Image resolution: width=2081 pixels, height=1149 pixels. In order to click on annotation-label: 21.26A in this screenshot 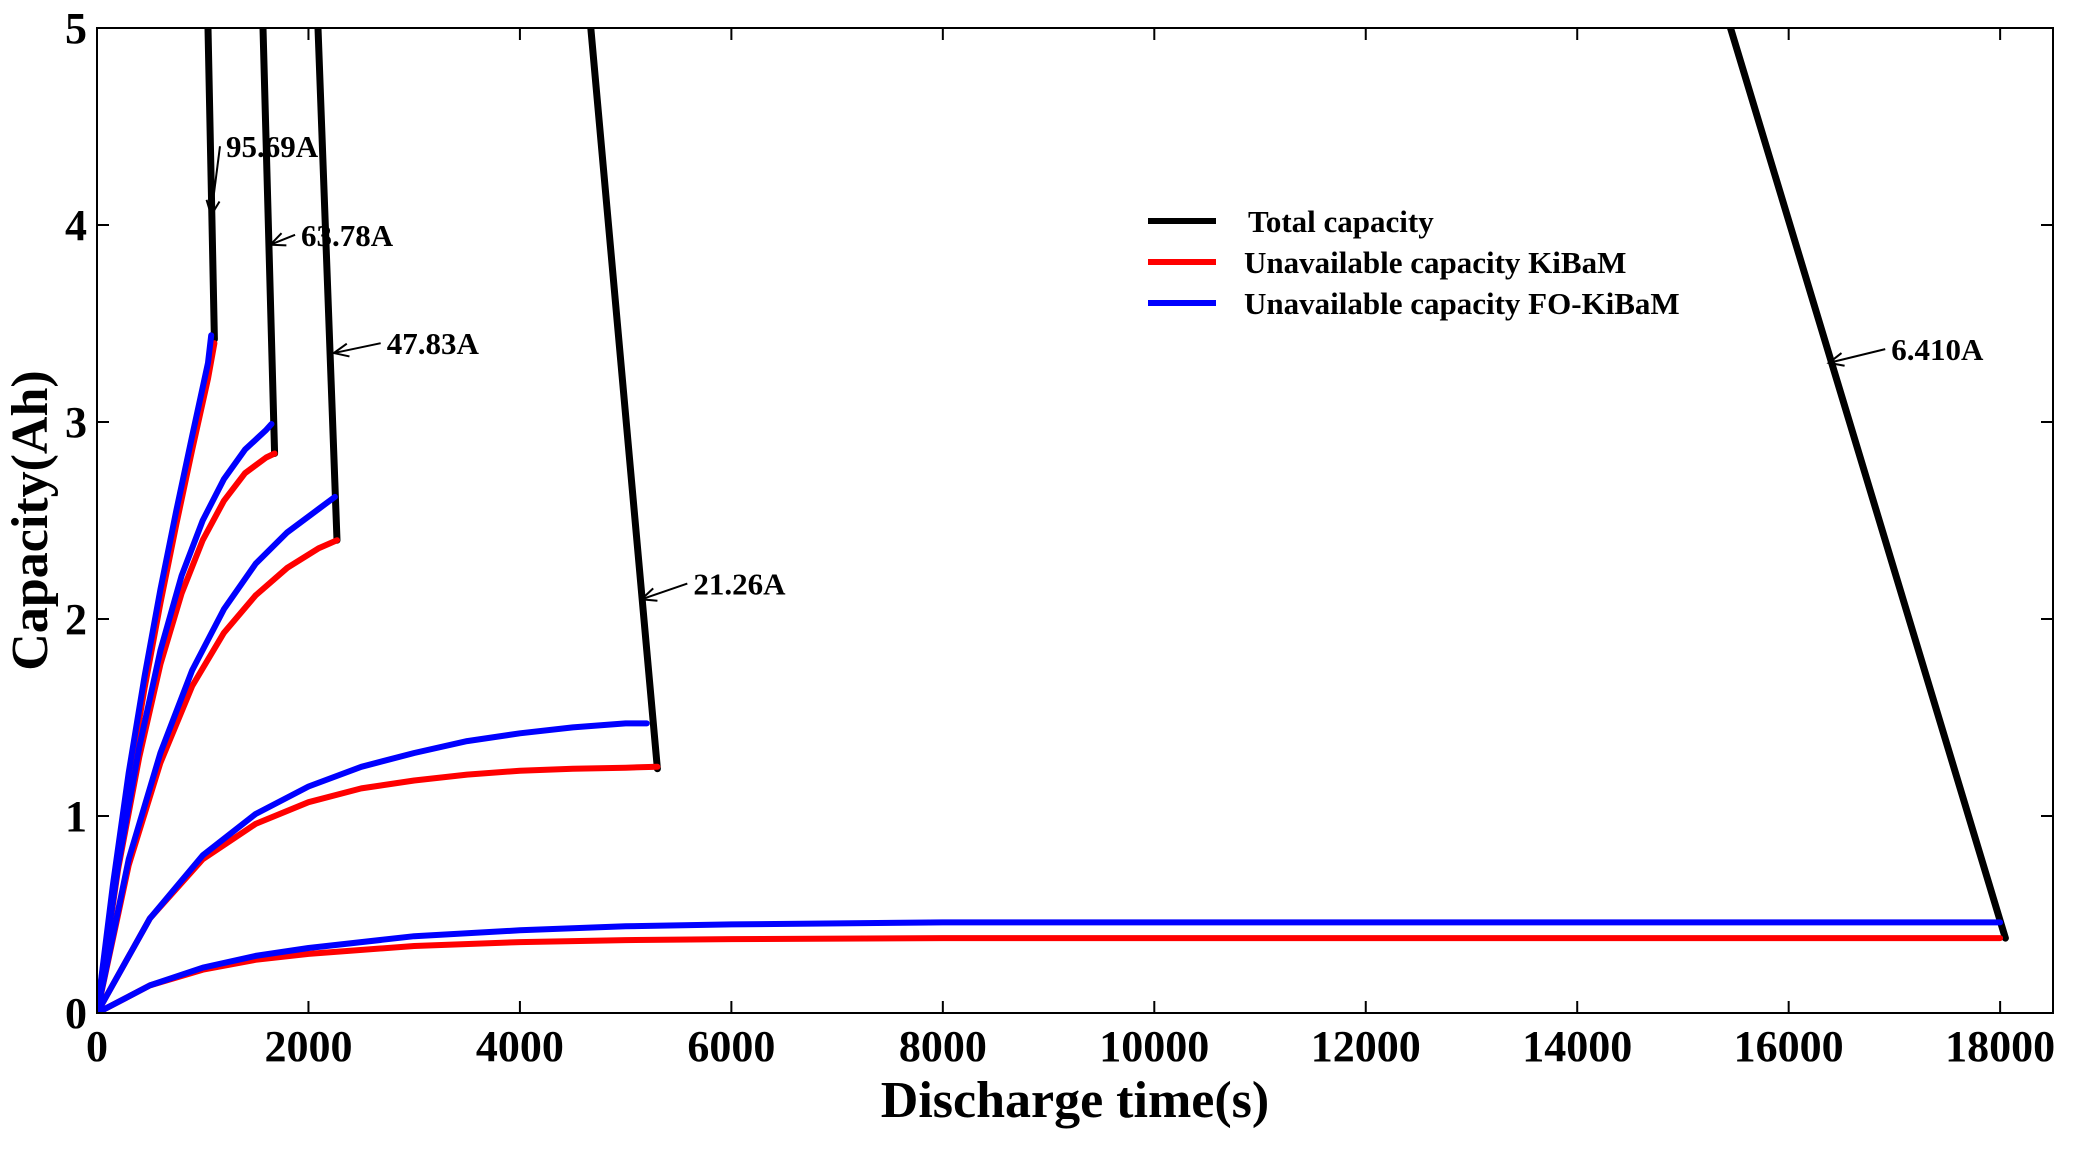, I will do `click(739, 584)`.